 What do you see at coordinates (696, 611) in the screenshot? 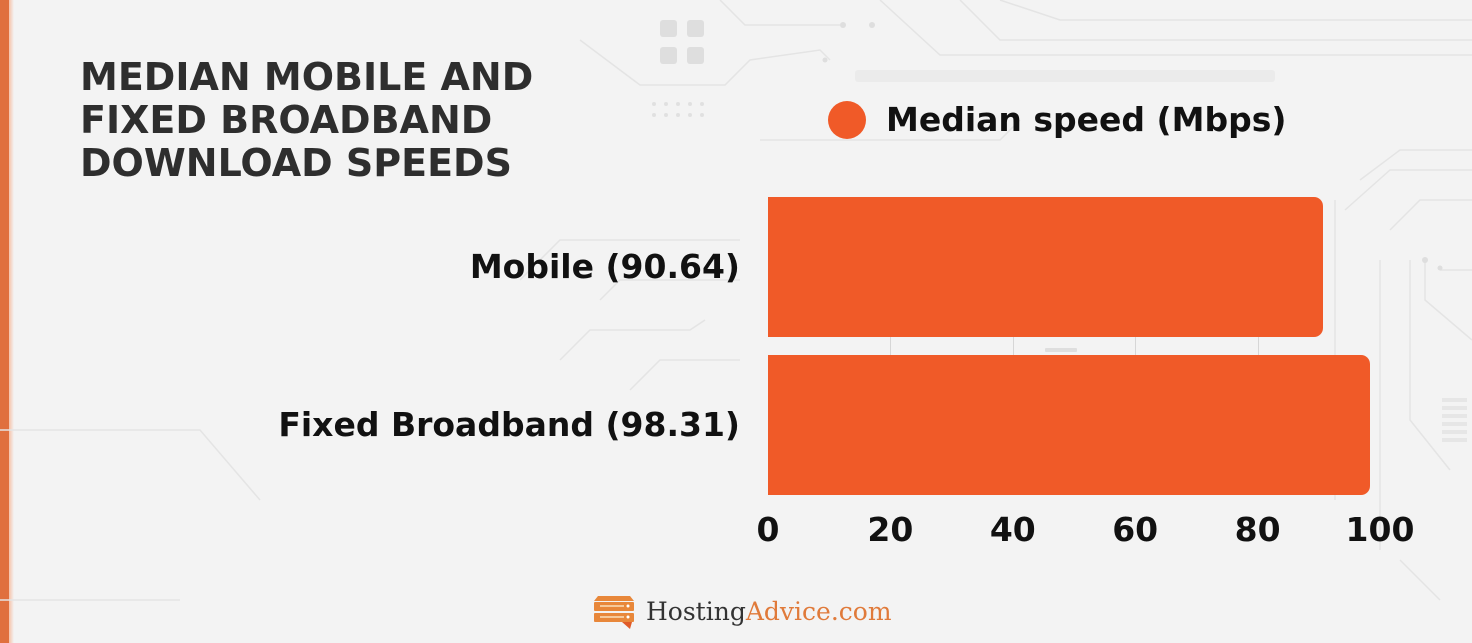
I see `brand-hosting: Hosting` at bounding box center [696, 611].